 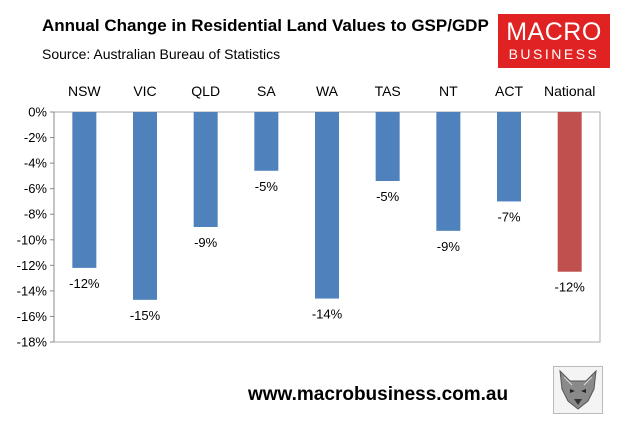 I want to click on category-label-act: ACT, so click(x=509, y=91).